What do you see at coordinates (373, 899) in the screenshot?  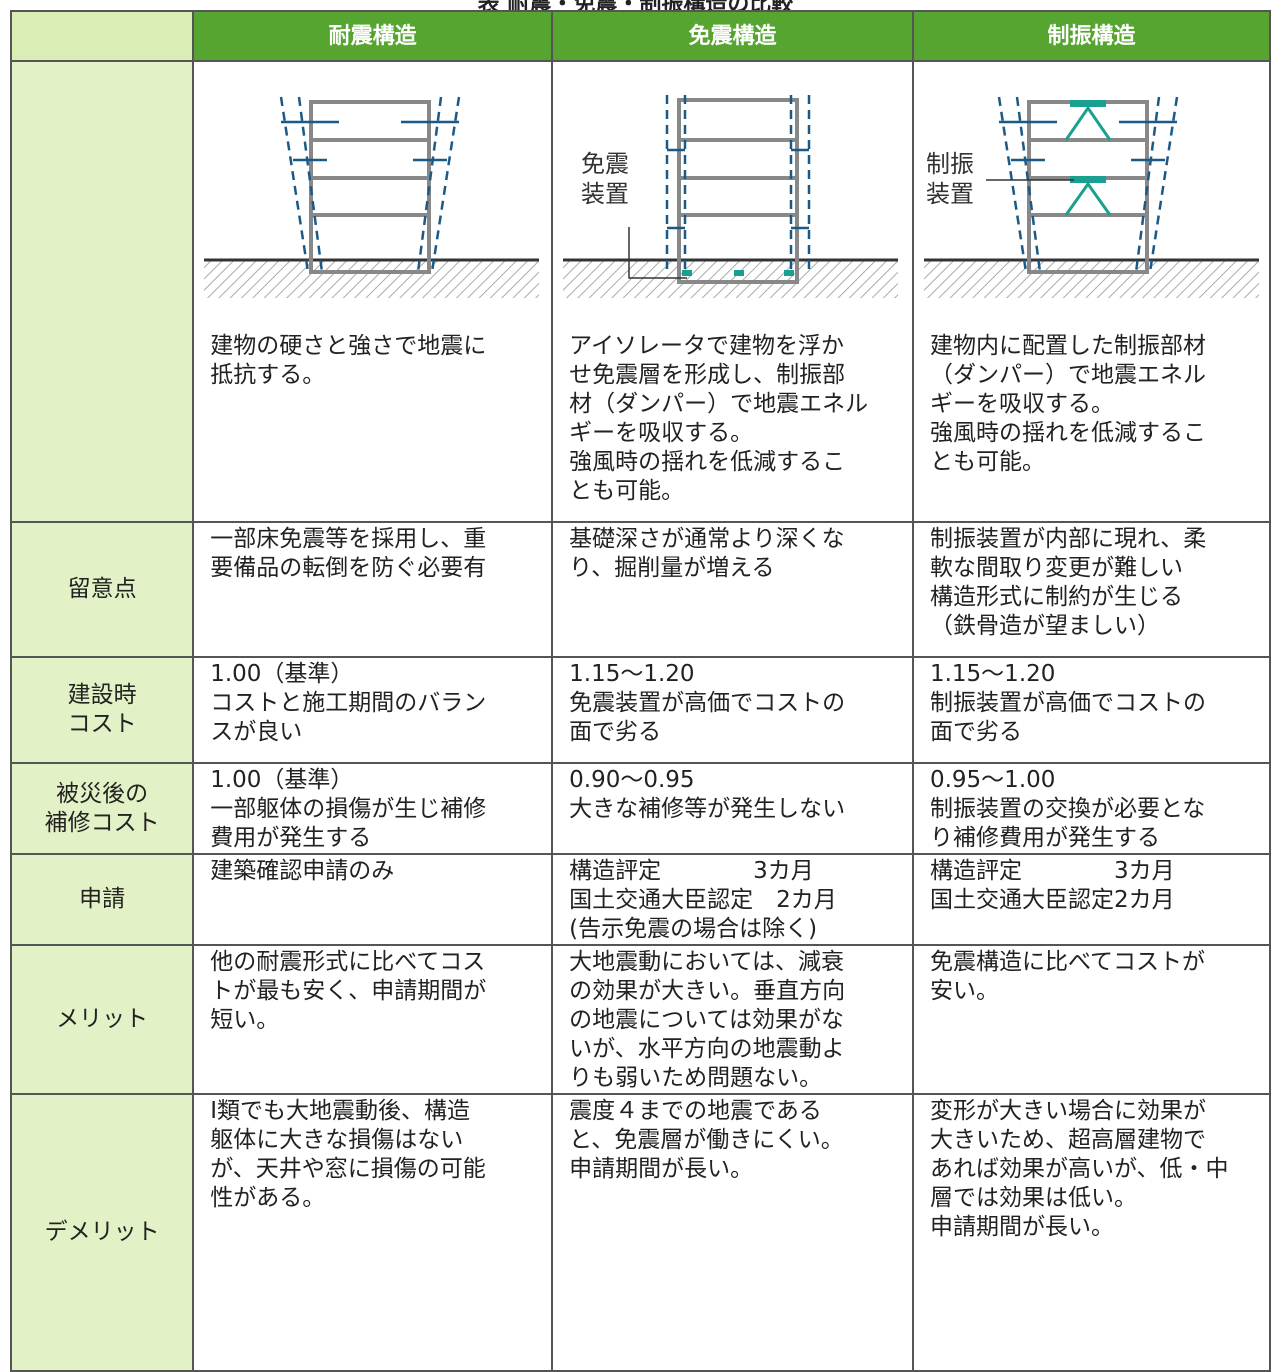 I see `cell: 建築確認申請のみ` at bounding box center [373, 899].